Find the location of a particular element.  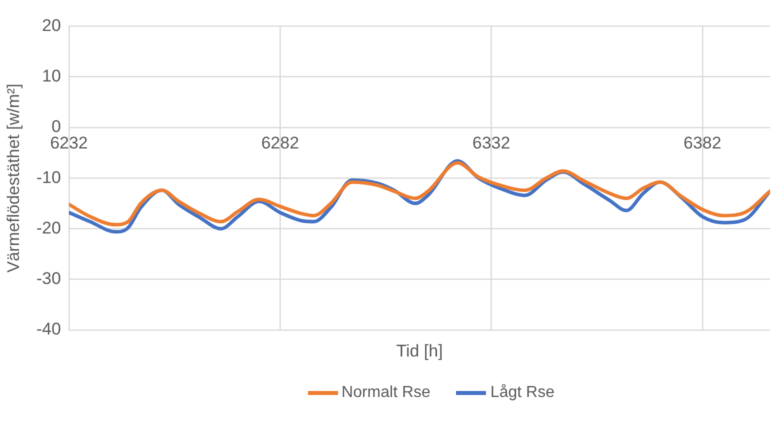

y-tick-label: -20 is located at coordinates (48, 228).